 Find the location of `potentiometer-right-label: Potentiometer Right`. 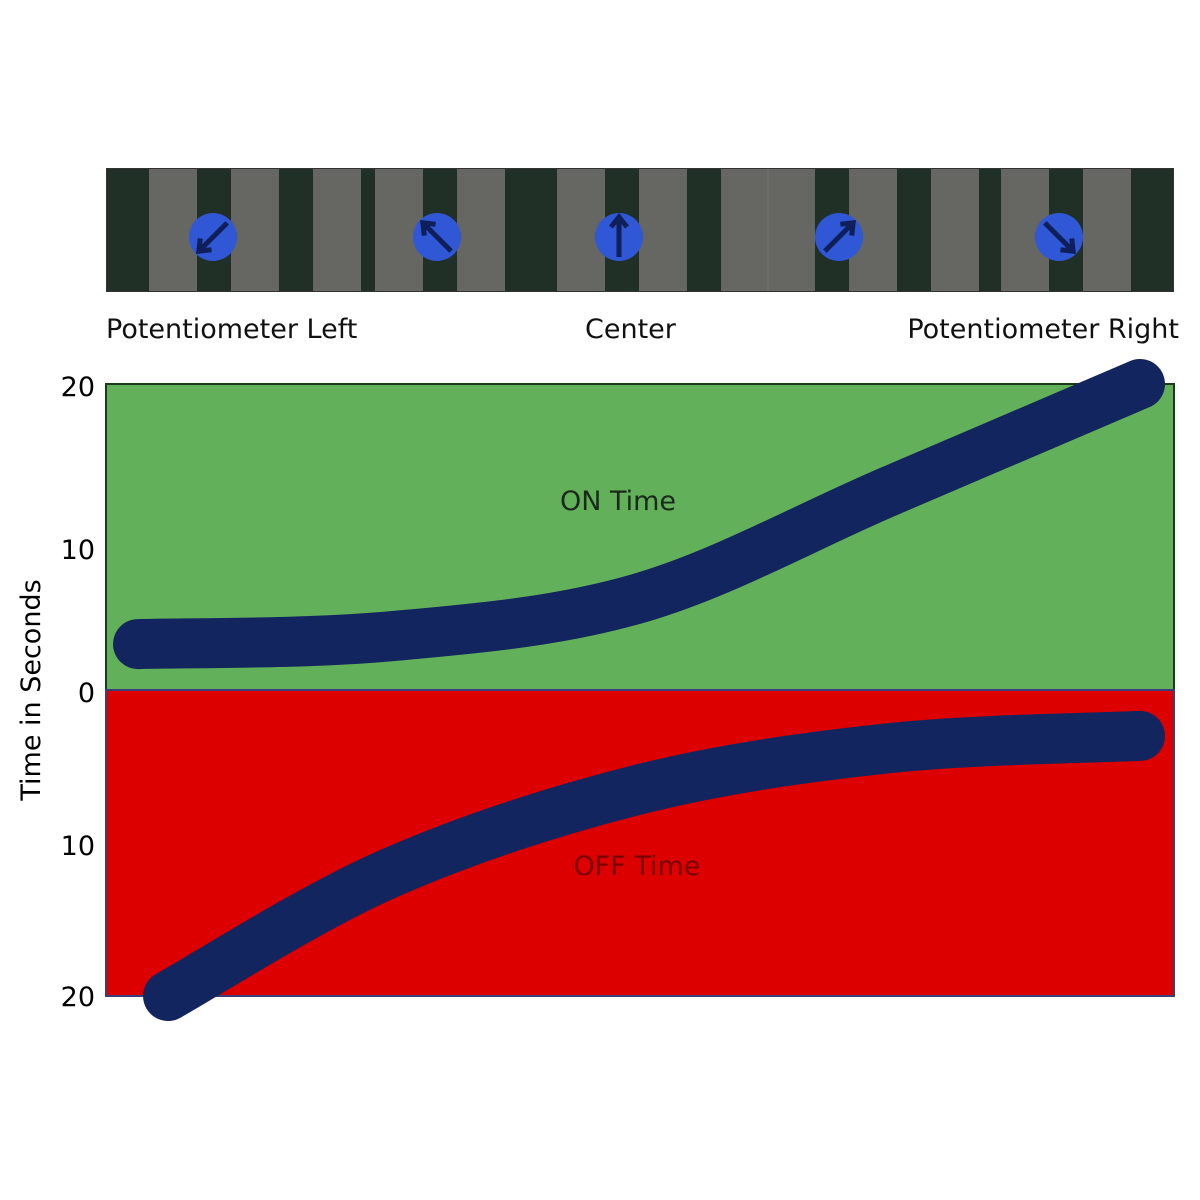

potentiometer-right-label: Potentiometer Right is located at coordinates (1043, 329).